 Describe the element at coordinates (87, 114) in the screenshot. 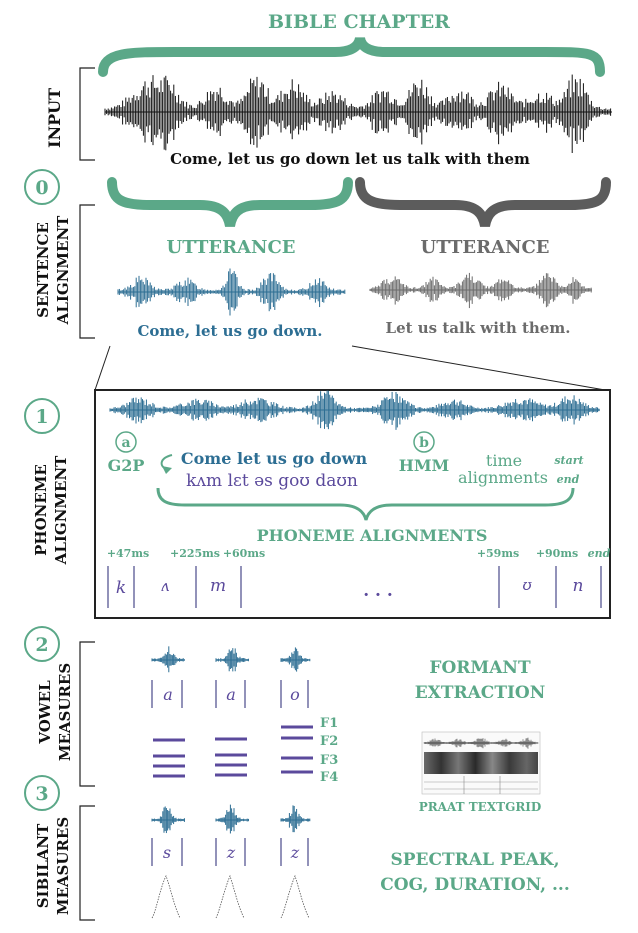

I see `input-bracket` at that location.